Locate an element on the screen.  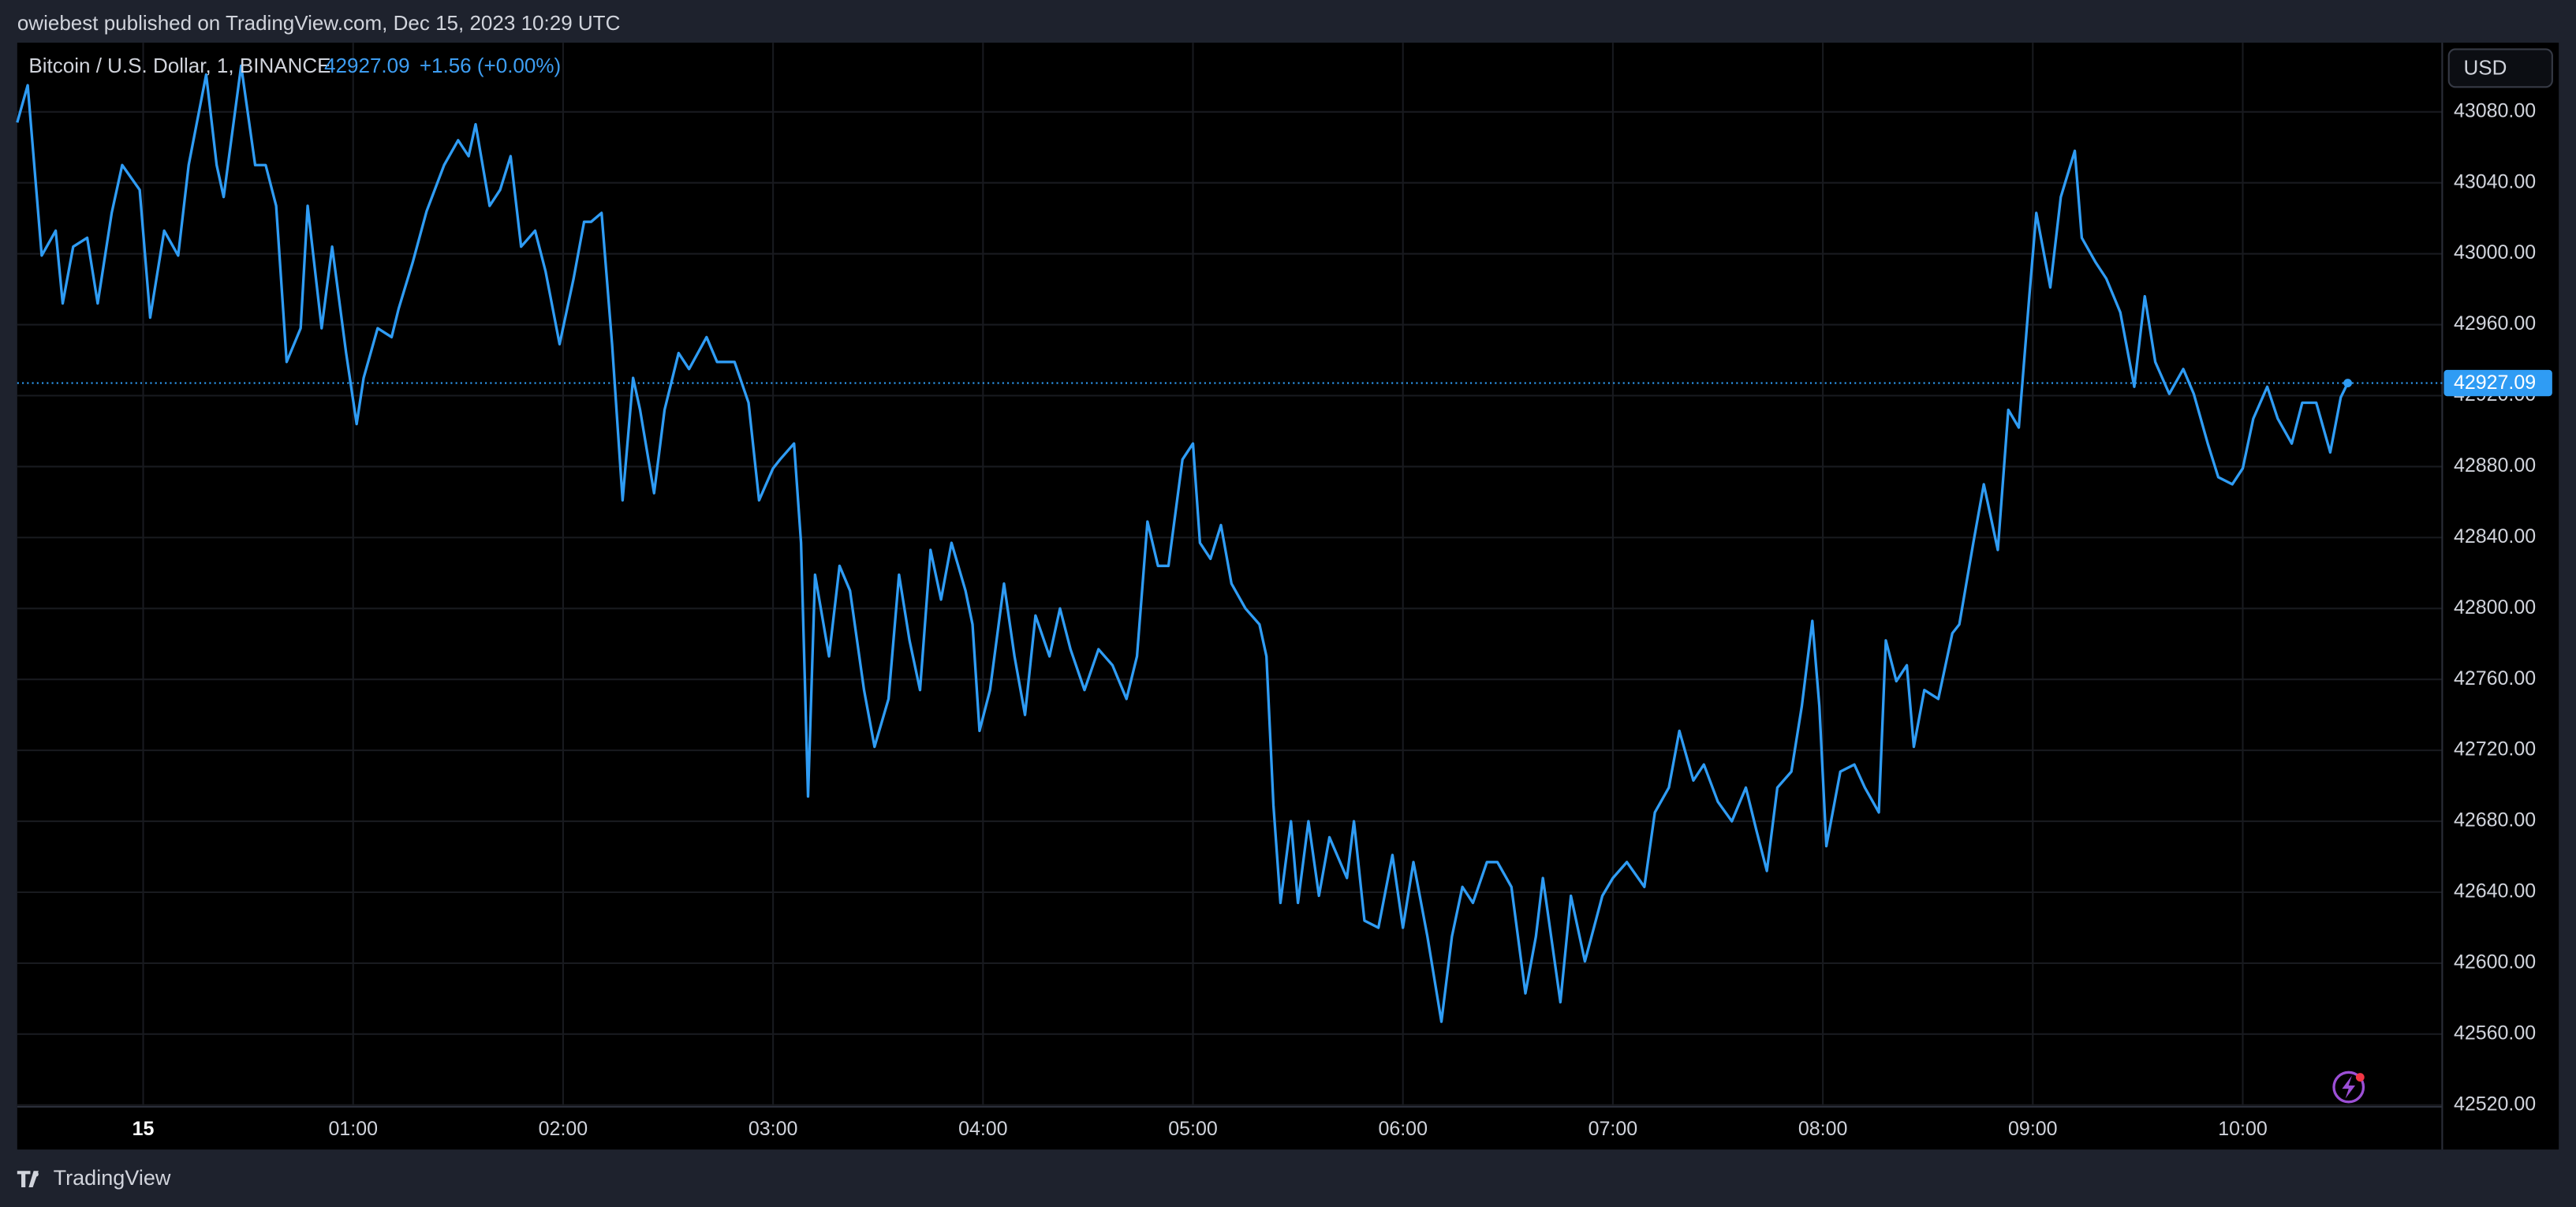
symbol-title: Bitcoin / U.S. Dollar, 1, BINANCE is located at coordinates (179, 65).